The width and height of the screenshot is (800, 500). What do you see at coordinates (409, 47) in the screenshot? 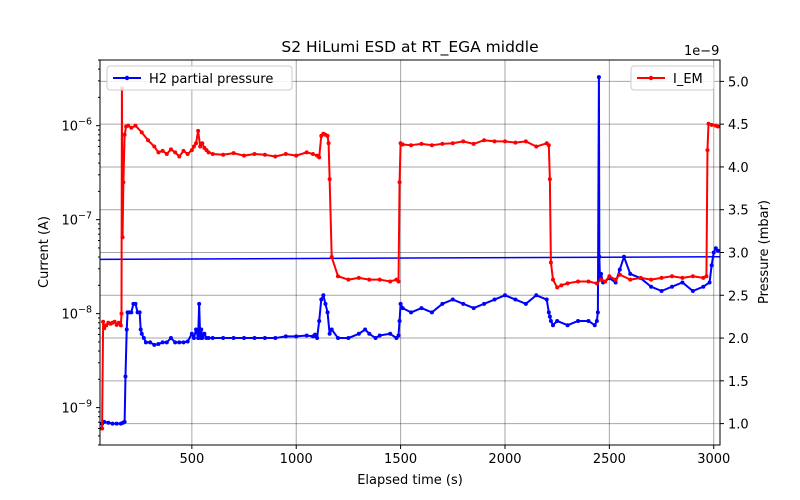
I see `chart-title: S2 HiLumi ESD at RT_EGA middle` at bounding box center [409, 47].